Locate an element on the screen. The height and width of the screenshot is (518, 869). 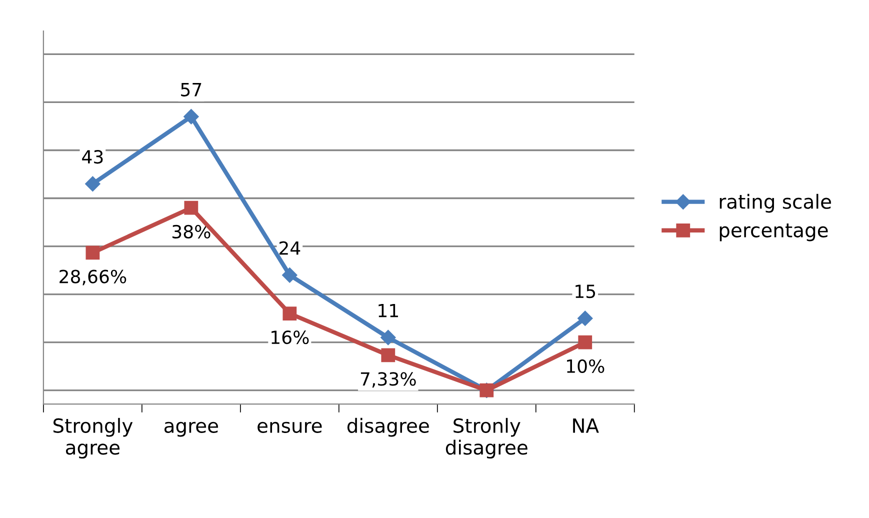
legend-label: percentage is located at coordinates (774, 233).